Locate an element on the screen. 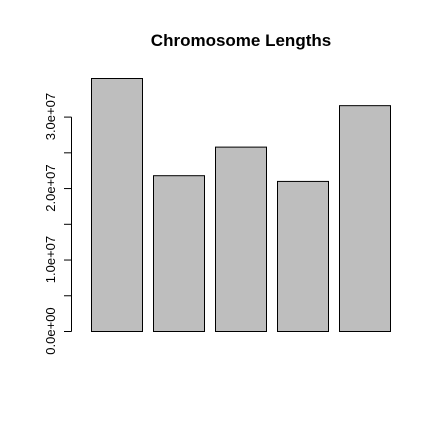  y-tick-label: 1.0e+07 is located at coordinates (50, 259).